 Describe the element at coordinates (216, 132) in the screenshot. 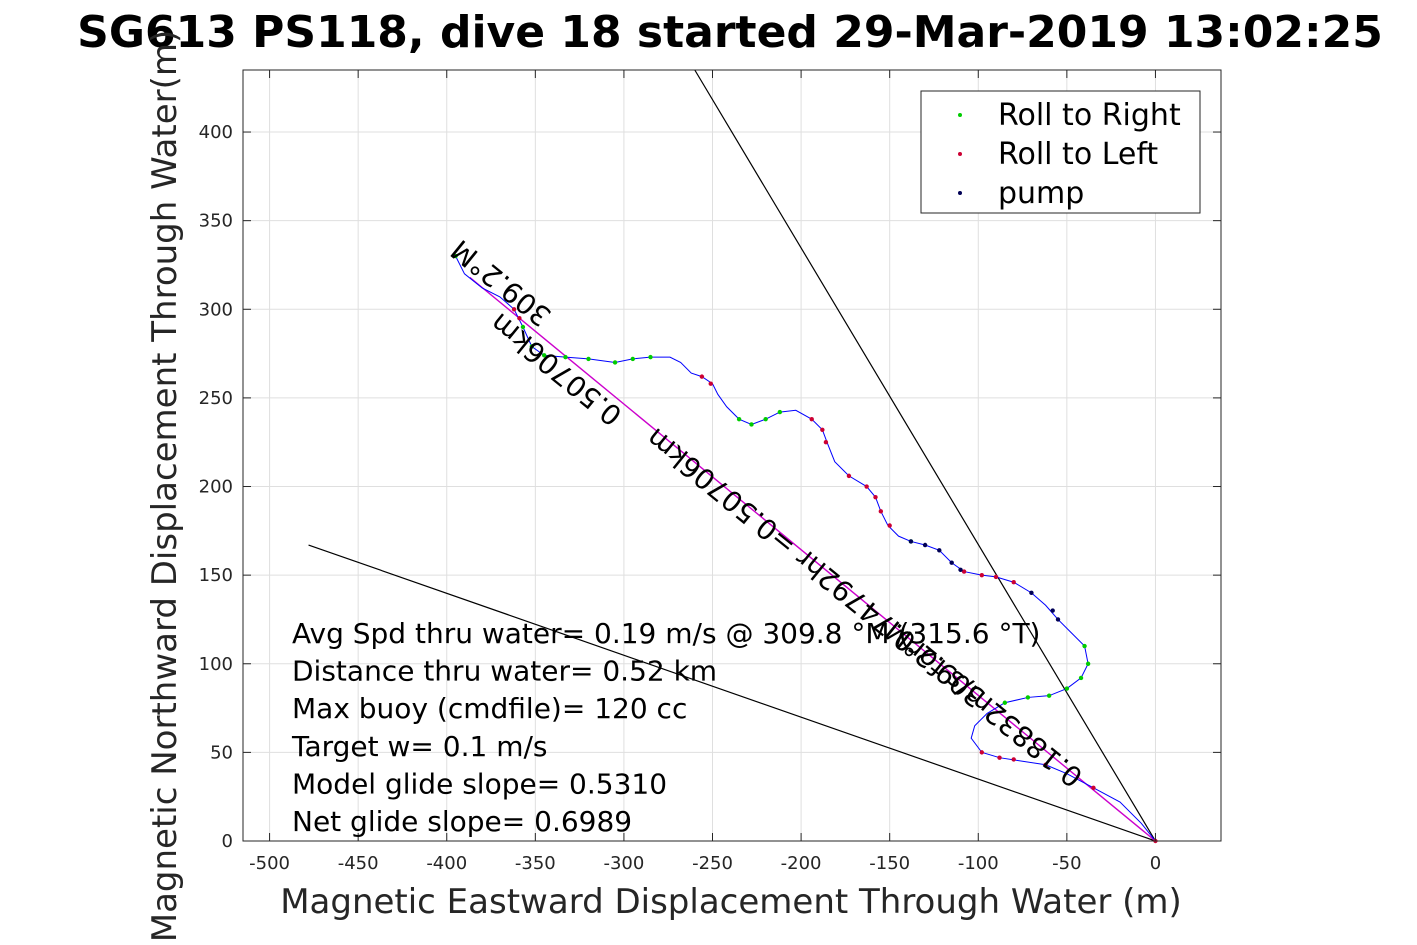

I see `y-tick-label: 400` at that location.